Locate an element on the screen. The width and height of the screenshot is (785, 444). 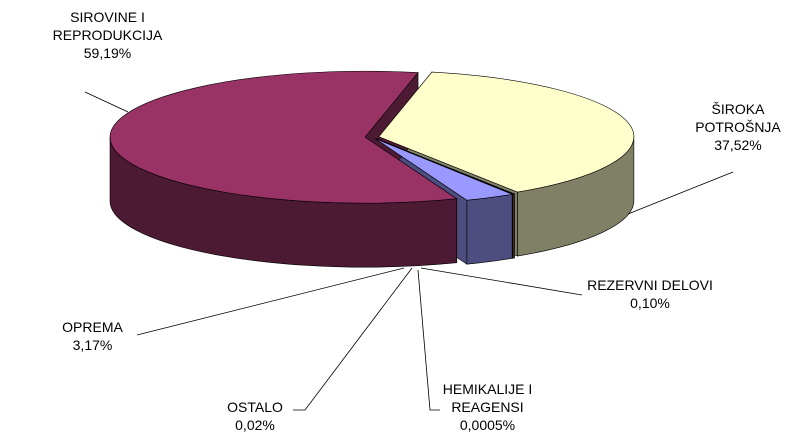
slice-label: SIROVINE I REPRODUKCIJA 59,19% is located at coordinates (107, 35).